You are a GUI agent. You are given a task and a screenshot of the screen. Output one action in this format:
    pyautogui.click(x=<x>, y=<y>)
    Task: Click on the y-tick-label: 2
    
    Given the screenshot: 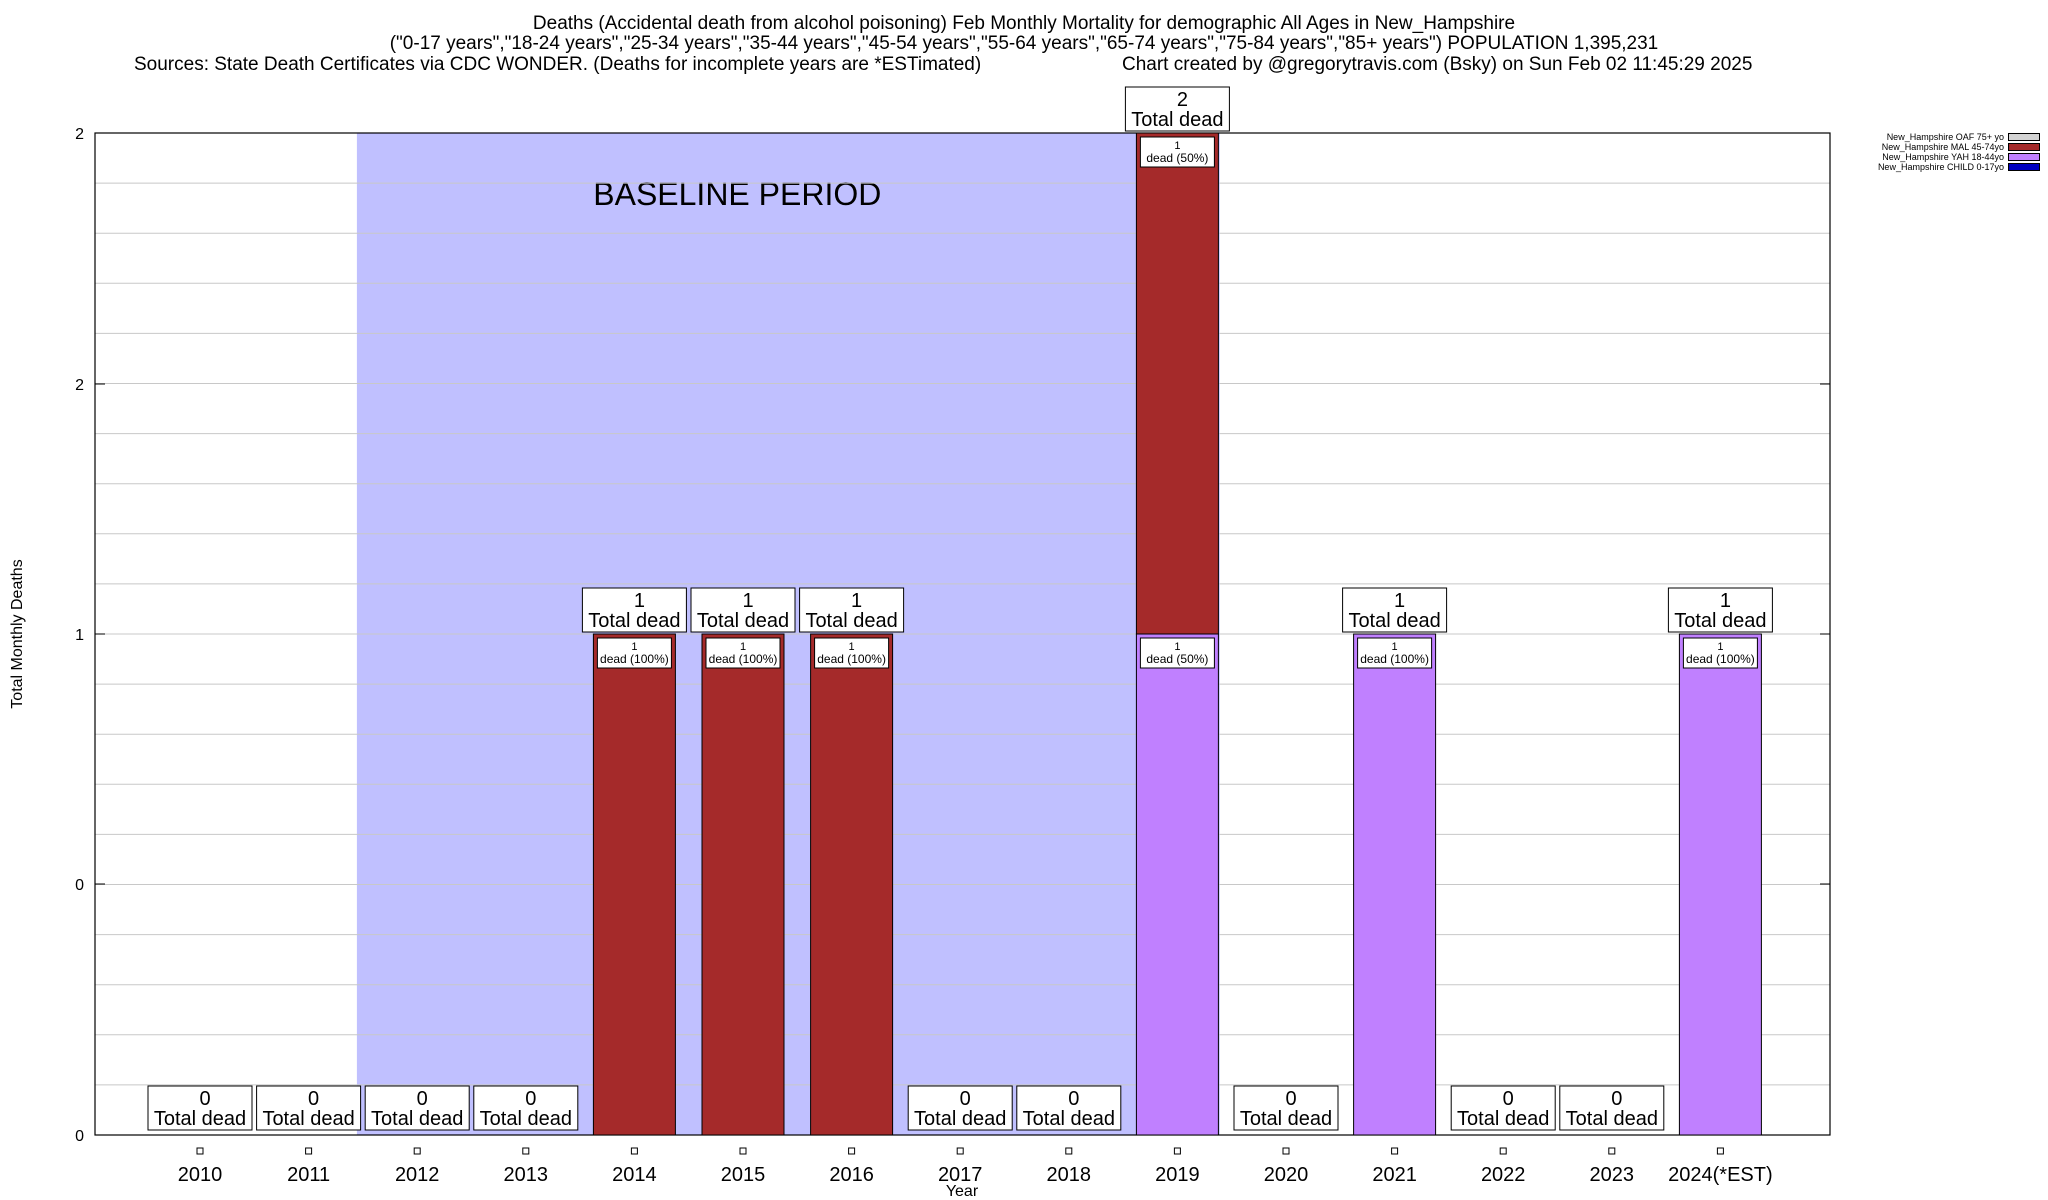 What is the action you would take?
    pyautogui.click(x=79, y=134)
    